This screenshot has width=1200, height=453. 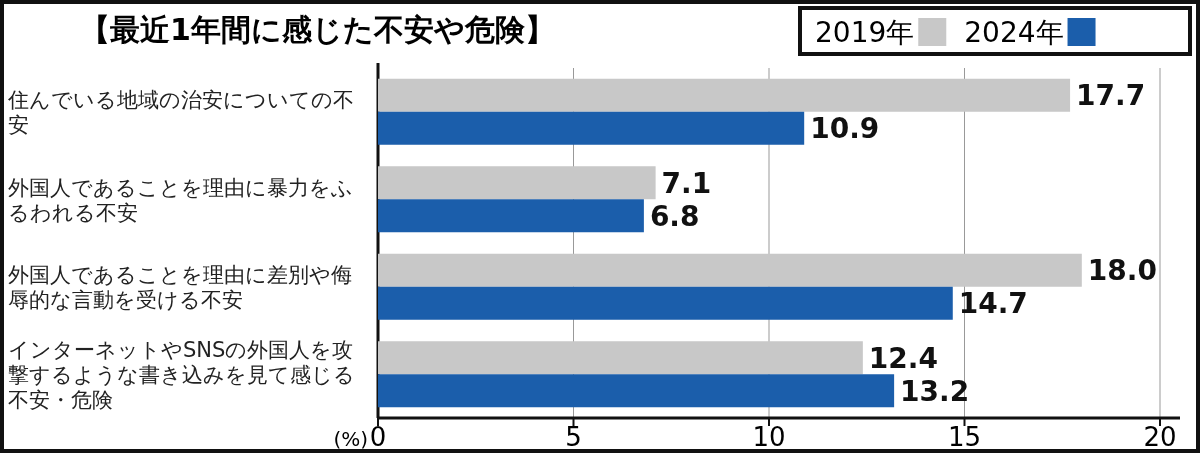 What do you see at coordinates (317, 29) in the screenshot?
I see `chart-title: 【最近1年間に感じた不安や危険】` at bounding box center [317, 29].